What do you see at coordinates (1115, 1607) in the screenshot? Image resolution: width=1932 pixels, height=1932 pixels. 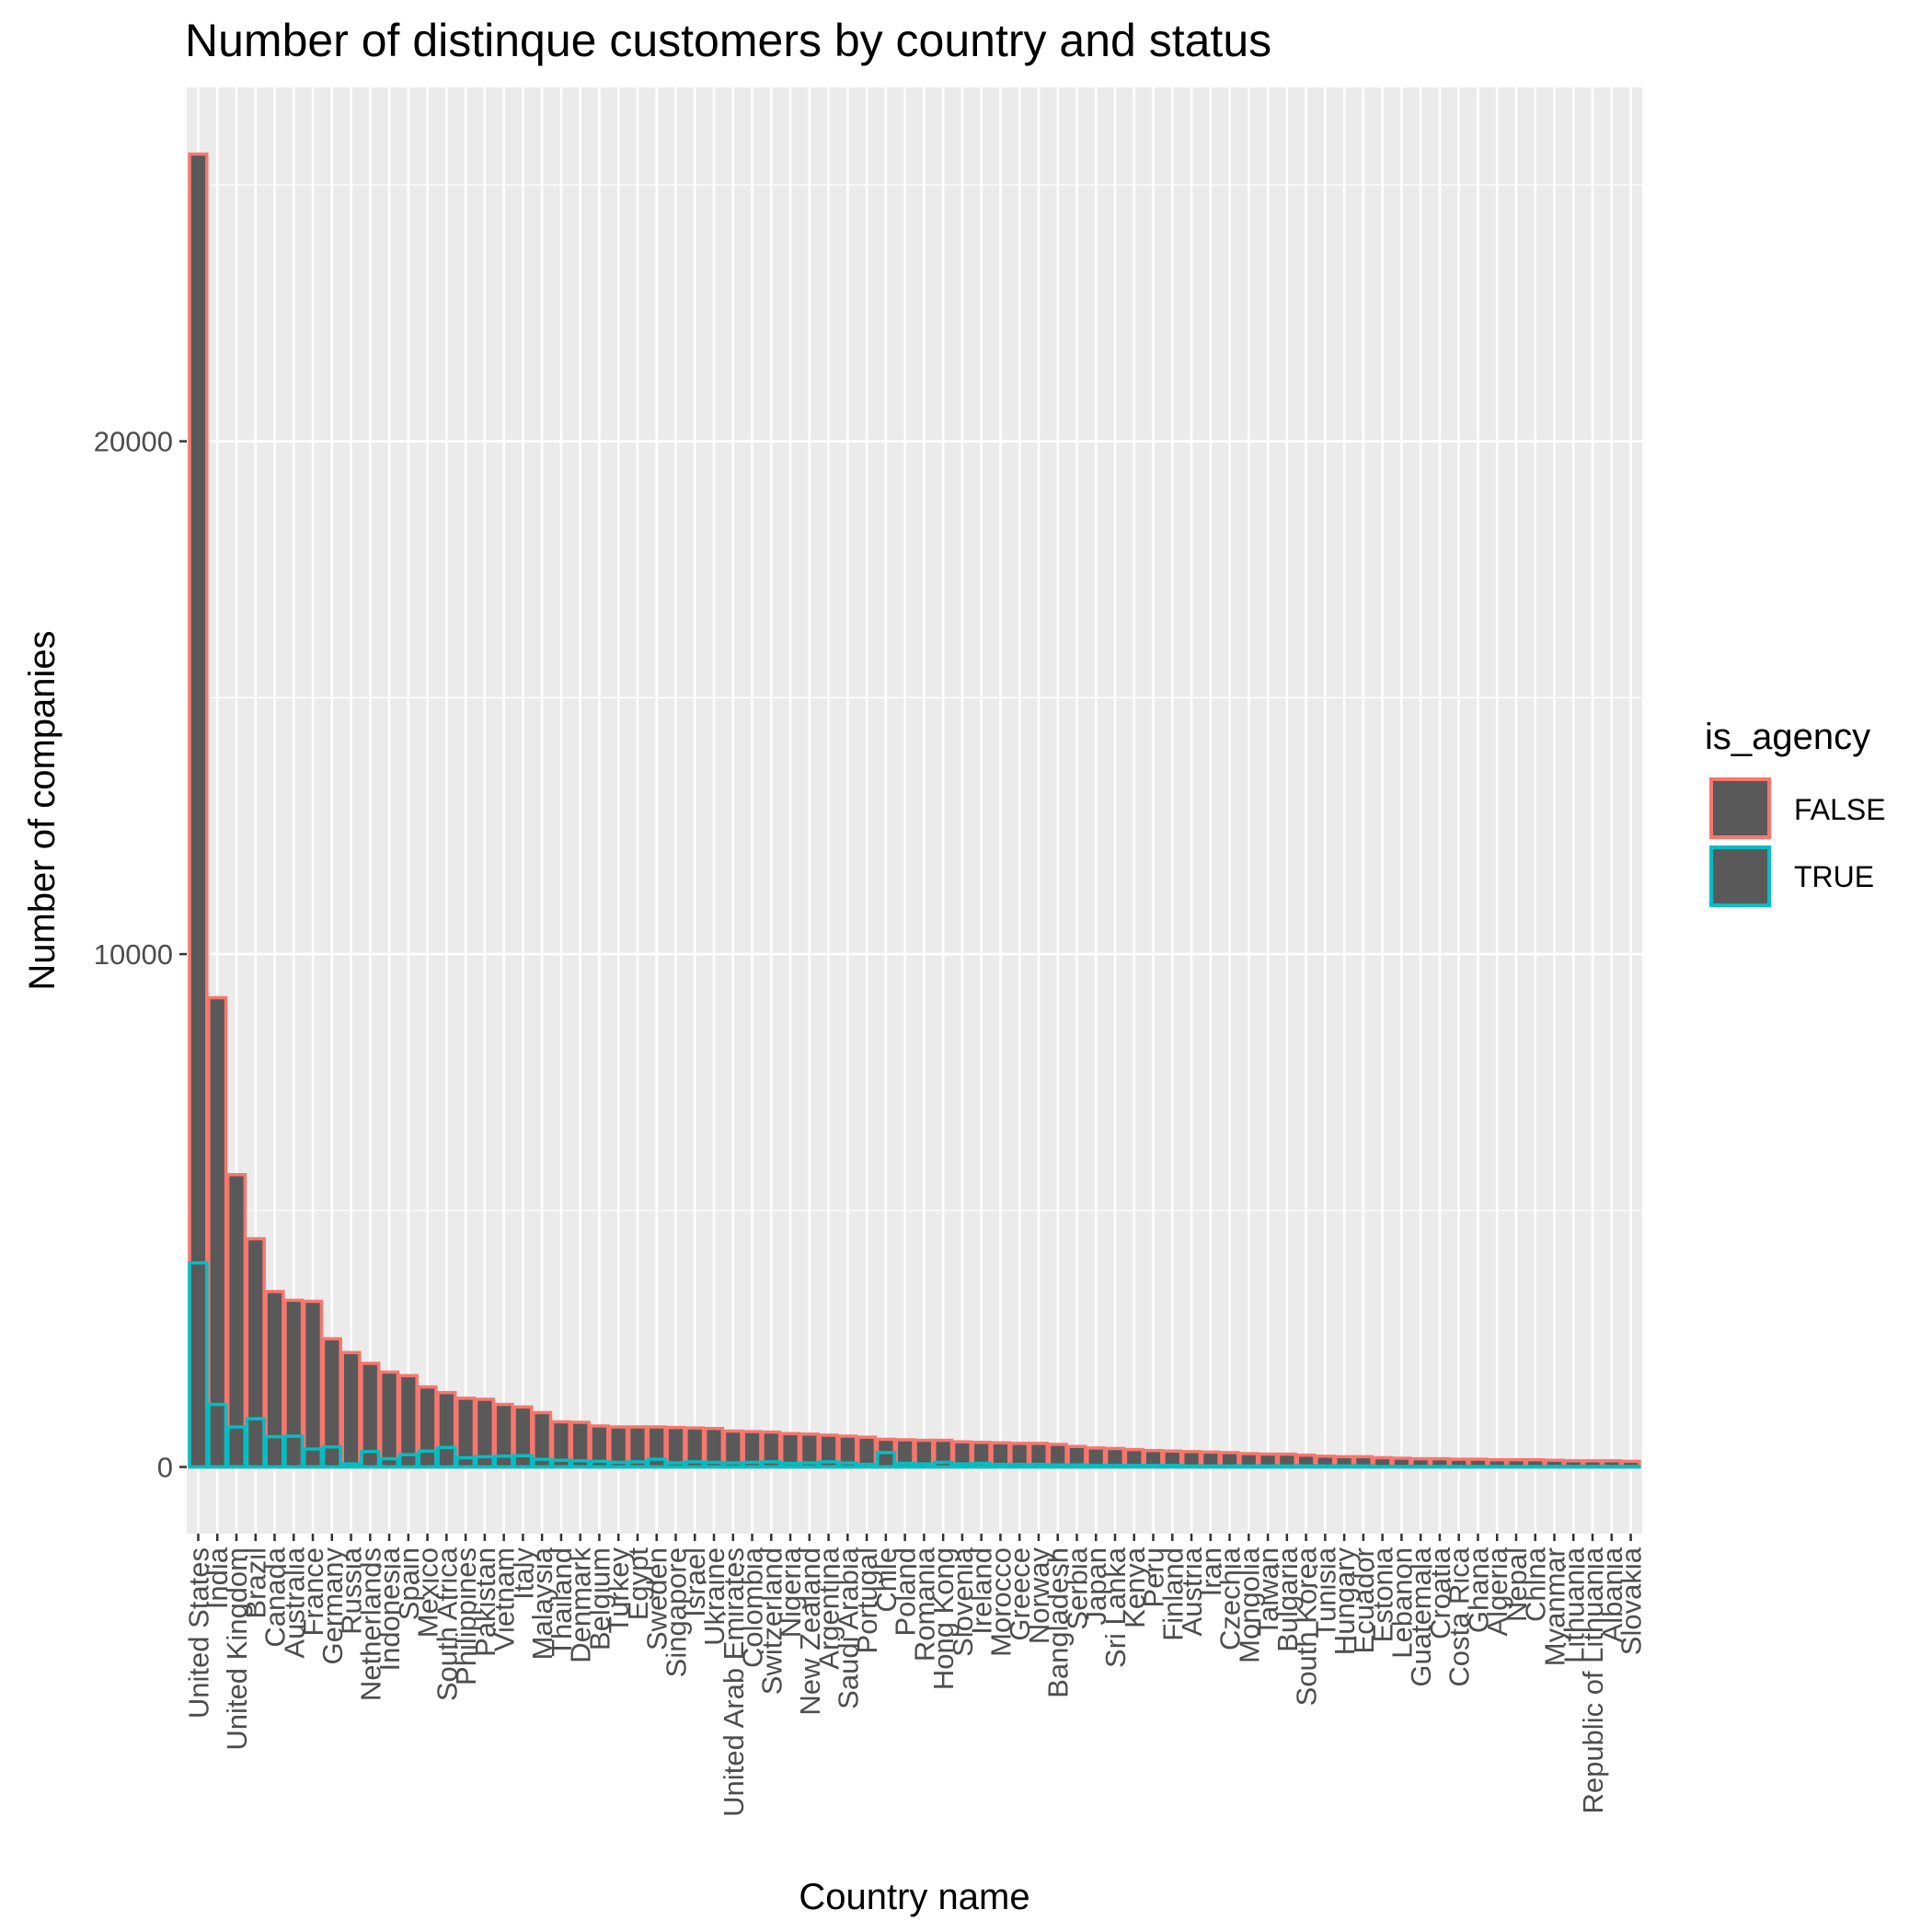 I see `x-tick-label: Sri Lanka` at bounding box center [1115, 1607].